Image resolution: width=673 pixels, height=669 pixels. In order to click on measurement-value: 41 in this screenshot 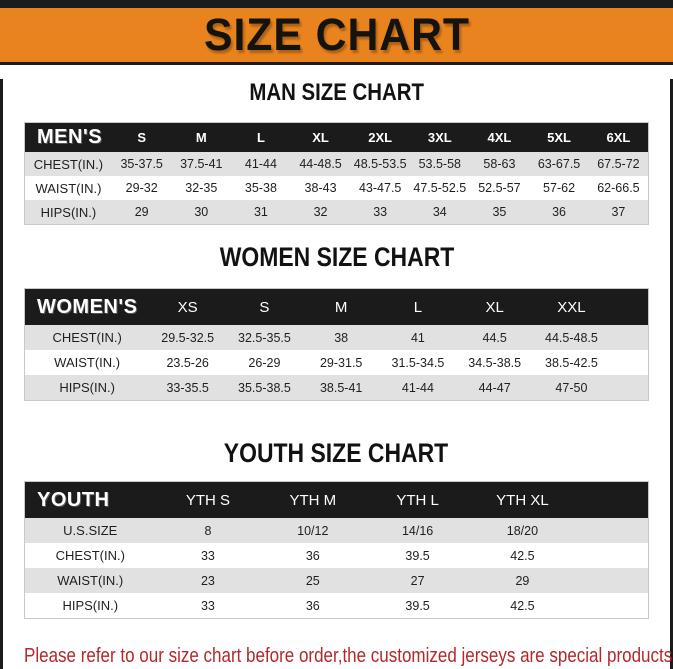, I will do `click(417, 337)`.